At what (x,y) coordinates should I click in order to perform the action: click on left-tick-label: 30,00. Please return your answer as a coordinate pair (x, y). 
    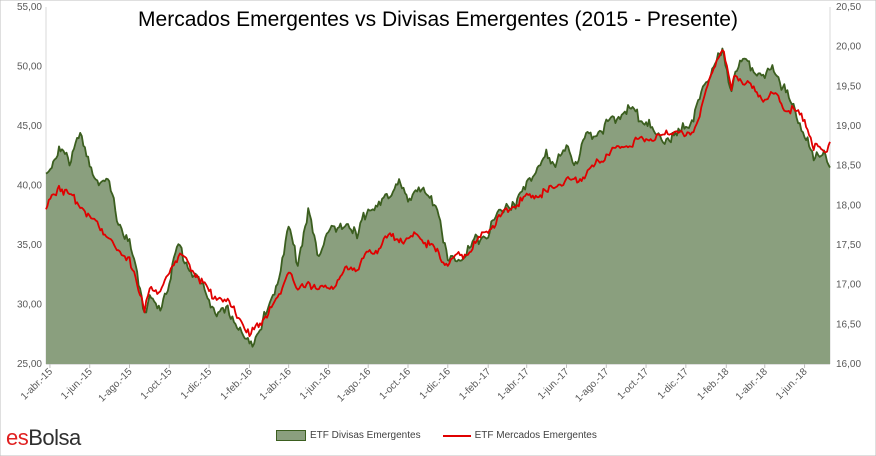
    Looking at the image, I should click on (29, 305).